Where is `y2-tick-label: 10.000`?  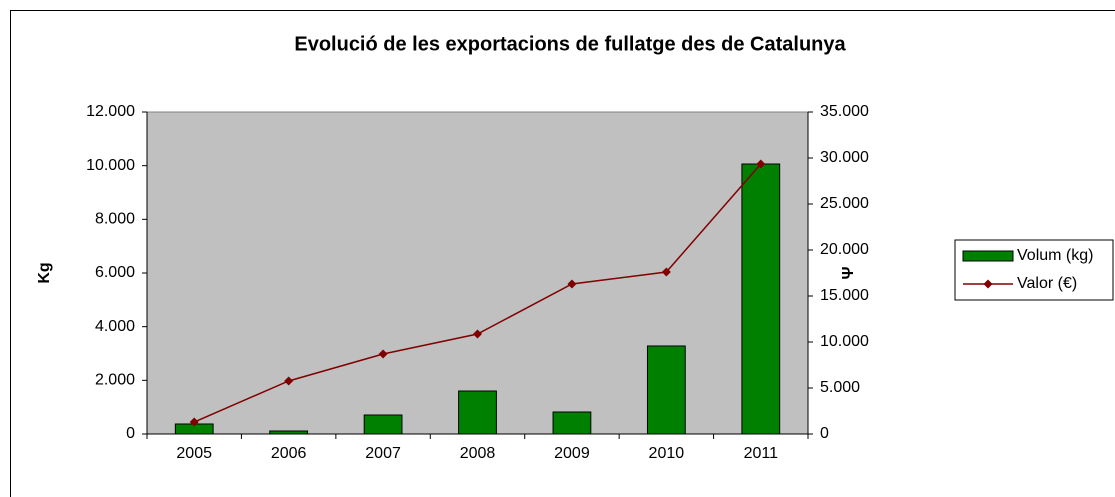 y2-tick-label: 10.000 is located at coordinates (844, 341).